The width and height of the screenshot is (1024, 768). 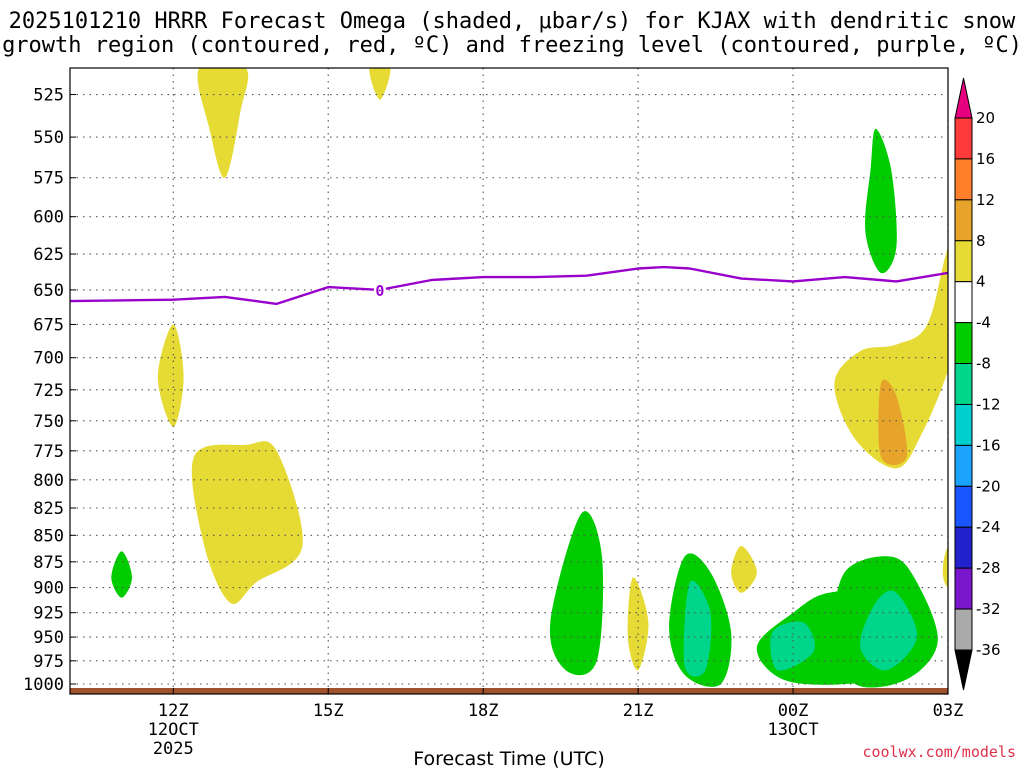 What do you see at coordinates (48, 218) in the screenshot?
I see `y-tick-label: 600` at bounding box center [48, 218].